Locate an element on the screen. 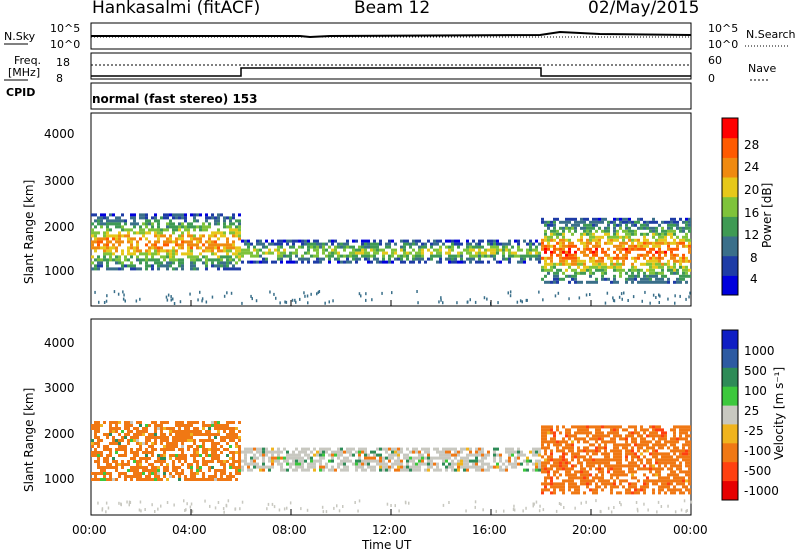 The image size is (800, 554). x-axis-label: Time UT is located at coordinates (387, 545).